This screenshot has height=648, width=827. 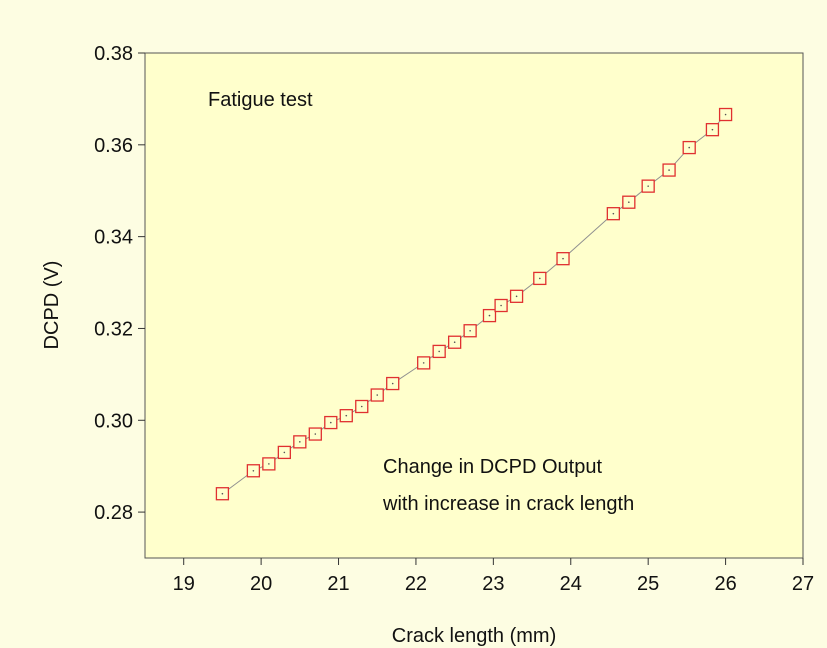 What do you see at coordinates (113, 513) in the screenshot?
I see `y-tick-label: 0.28` at bounding box center [113, 513].